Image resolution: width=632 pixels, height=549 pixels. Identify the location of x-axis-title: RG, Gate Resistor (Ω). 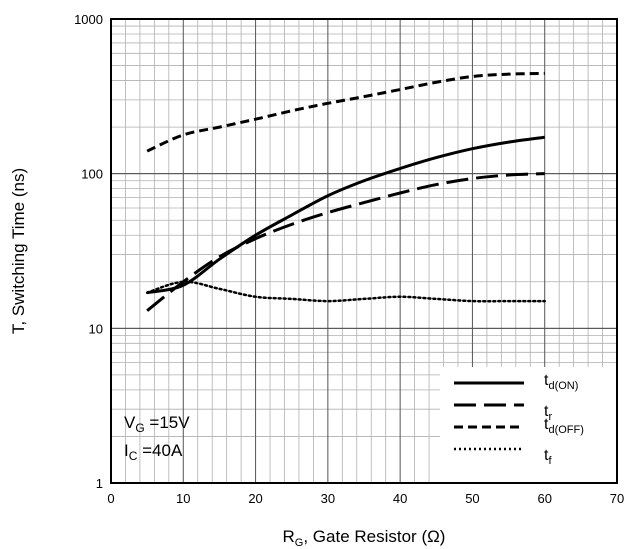
(364, 538).